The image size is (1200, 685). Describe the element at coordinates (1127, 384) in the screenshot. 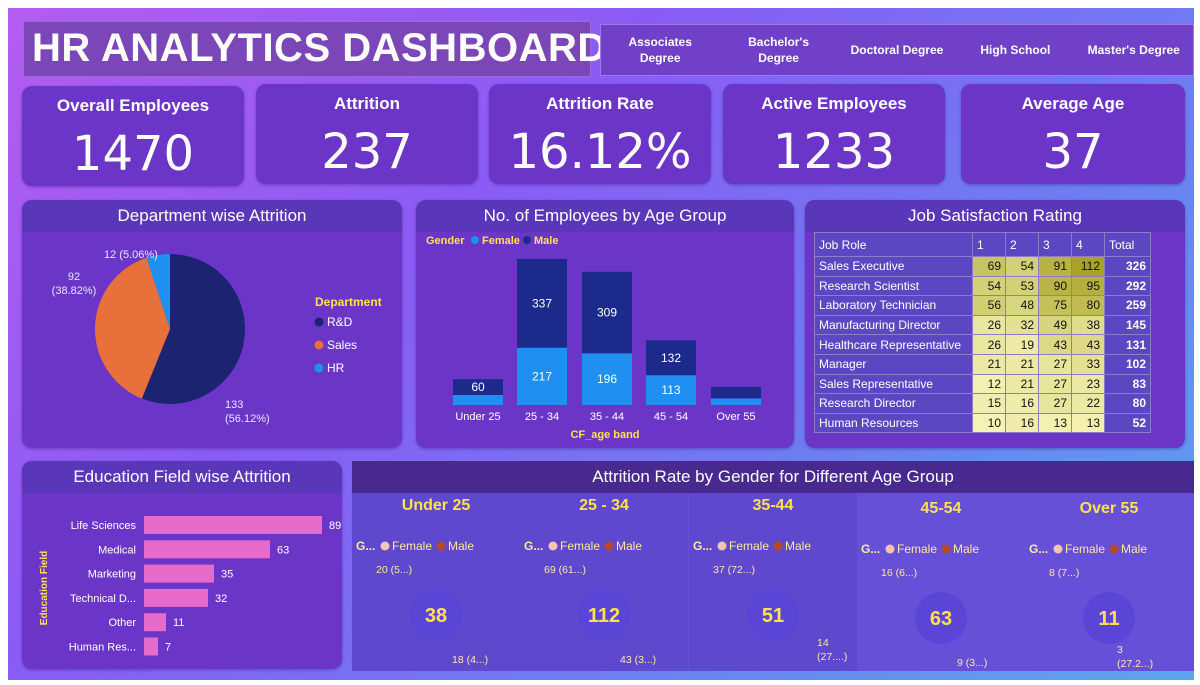

I see `table-cell: 83` at that location.